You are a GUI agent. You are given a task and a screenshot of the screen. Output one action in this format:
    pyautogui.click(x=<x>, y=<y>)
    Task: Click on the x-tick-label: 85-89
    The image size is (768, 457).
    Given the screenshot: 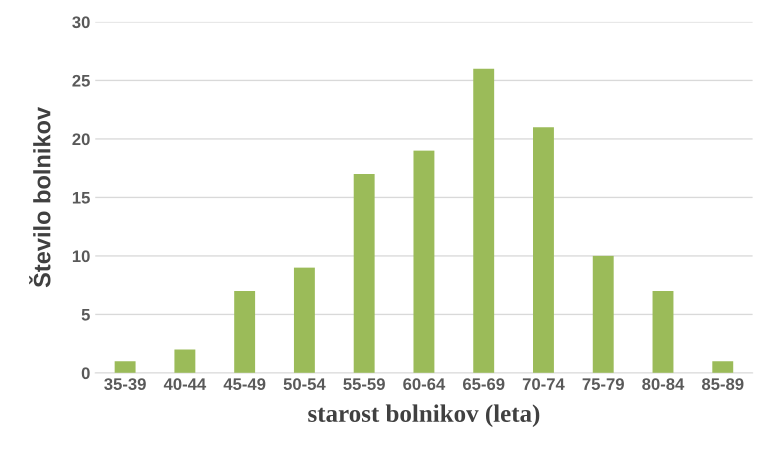 What is the action you would take?
    pyautogui.click(x=723, y=384)
    